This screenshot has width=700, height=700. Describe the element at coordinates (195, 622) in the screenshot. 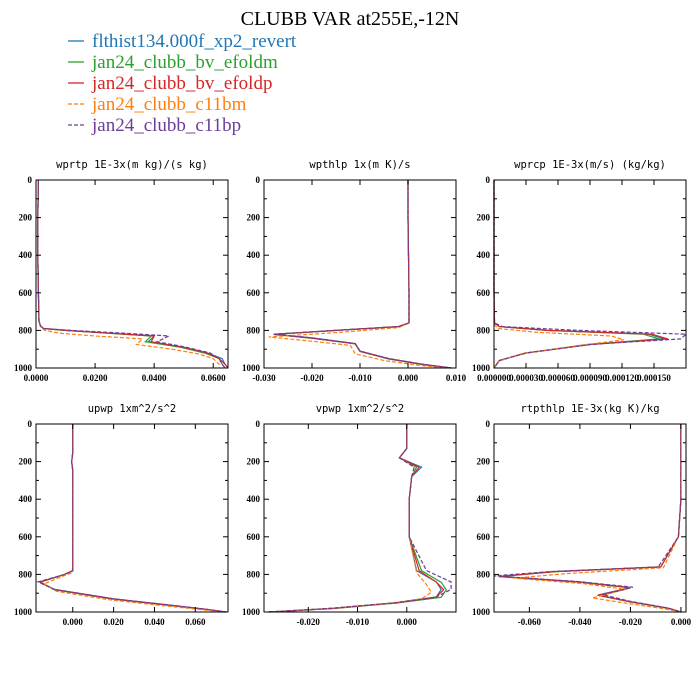

I see `x-tick-label: 0.060` at that location.